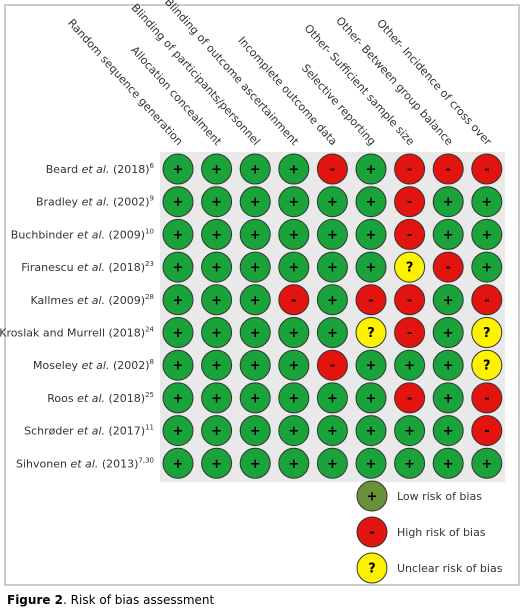 The width and height of the screenshot is (526, 615). Describe the element at coordinates (52, 300) in the screenshot. I see `study-name: Kallmes` at that location.